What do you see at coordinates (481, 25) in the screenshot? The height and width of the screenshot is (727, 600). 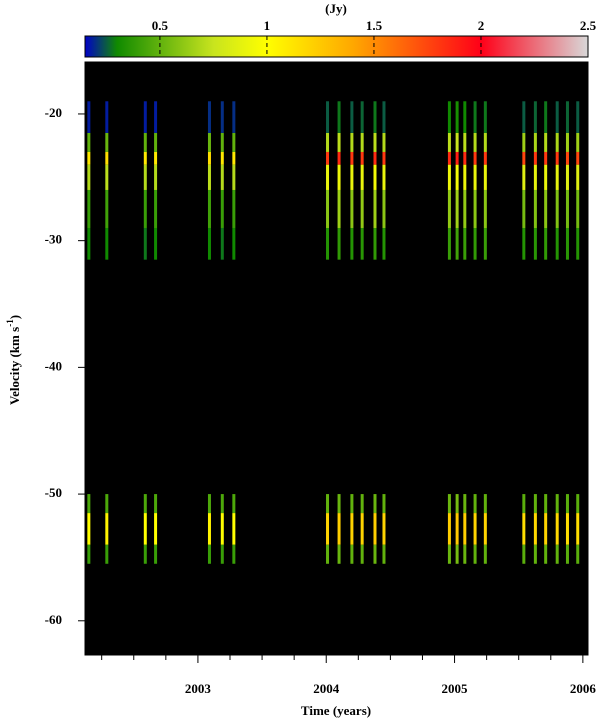 I see `colorbar-tick-label: 2` at bounding box center [481, 25].